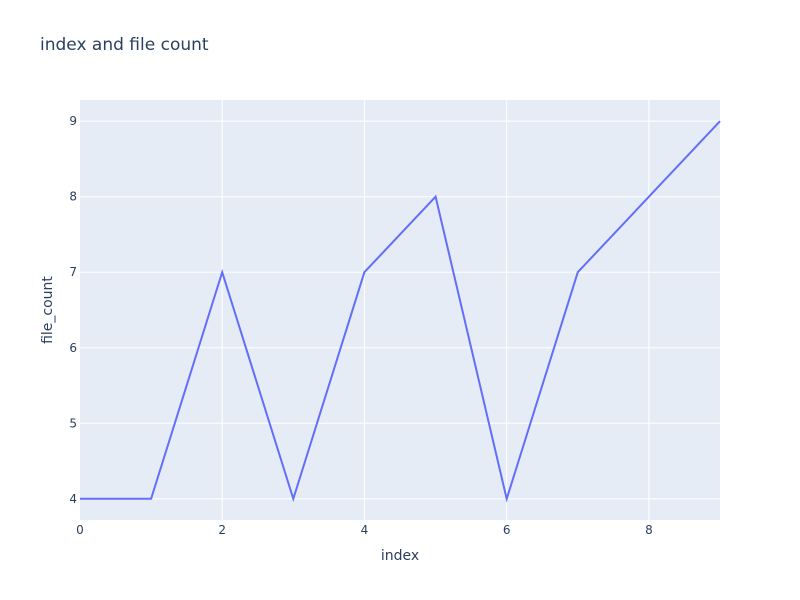 The height and width of the screenshot is (600, 800). I want to click on y-tick-label: 4, so click(73, 499).